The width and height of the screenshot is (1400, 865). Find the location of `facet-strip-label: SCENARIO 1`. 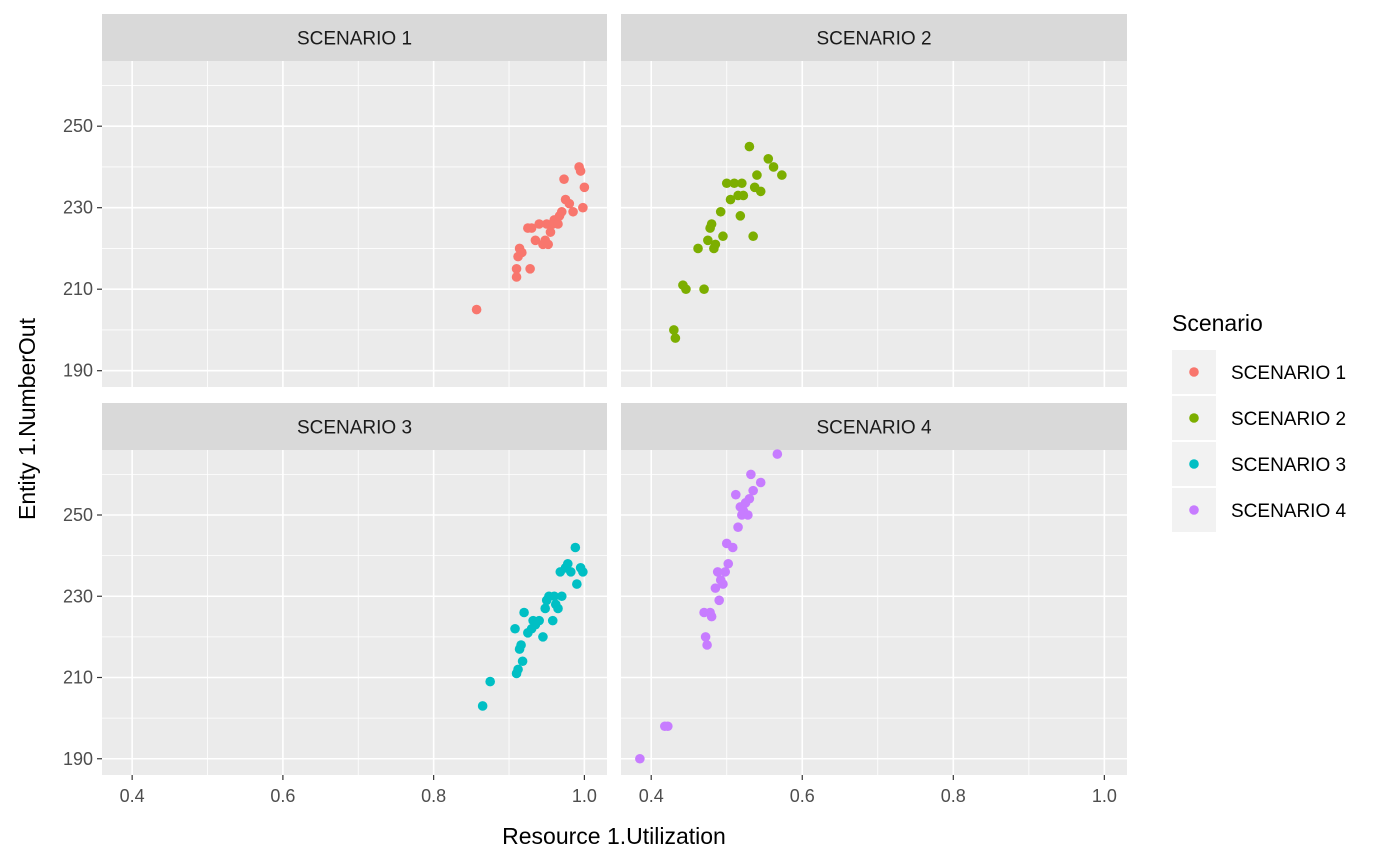

facet-strip-label: SCENARIO 1 is located at coordinates (354, 39).